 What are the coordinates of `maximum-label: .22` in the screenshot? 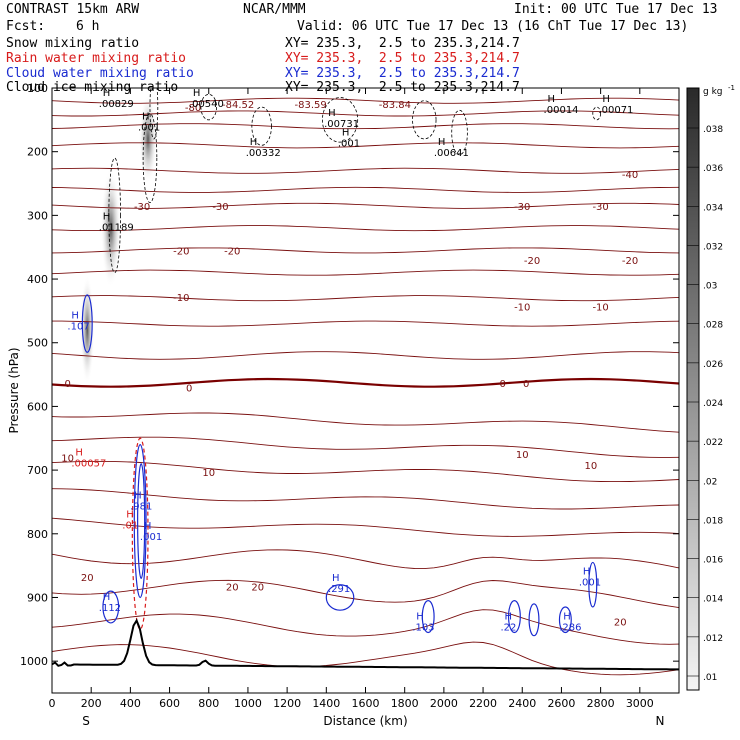 It's located at (508, 627).